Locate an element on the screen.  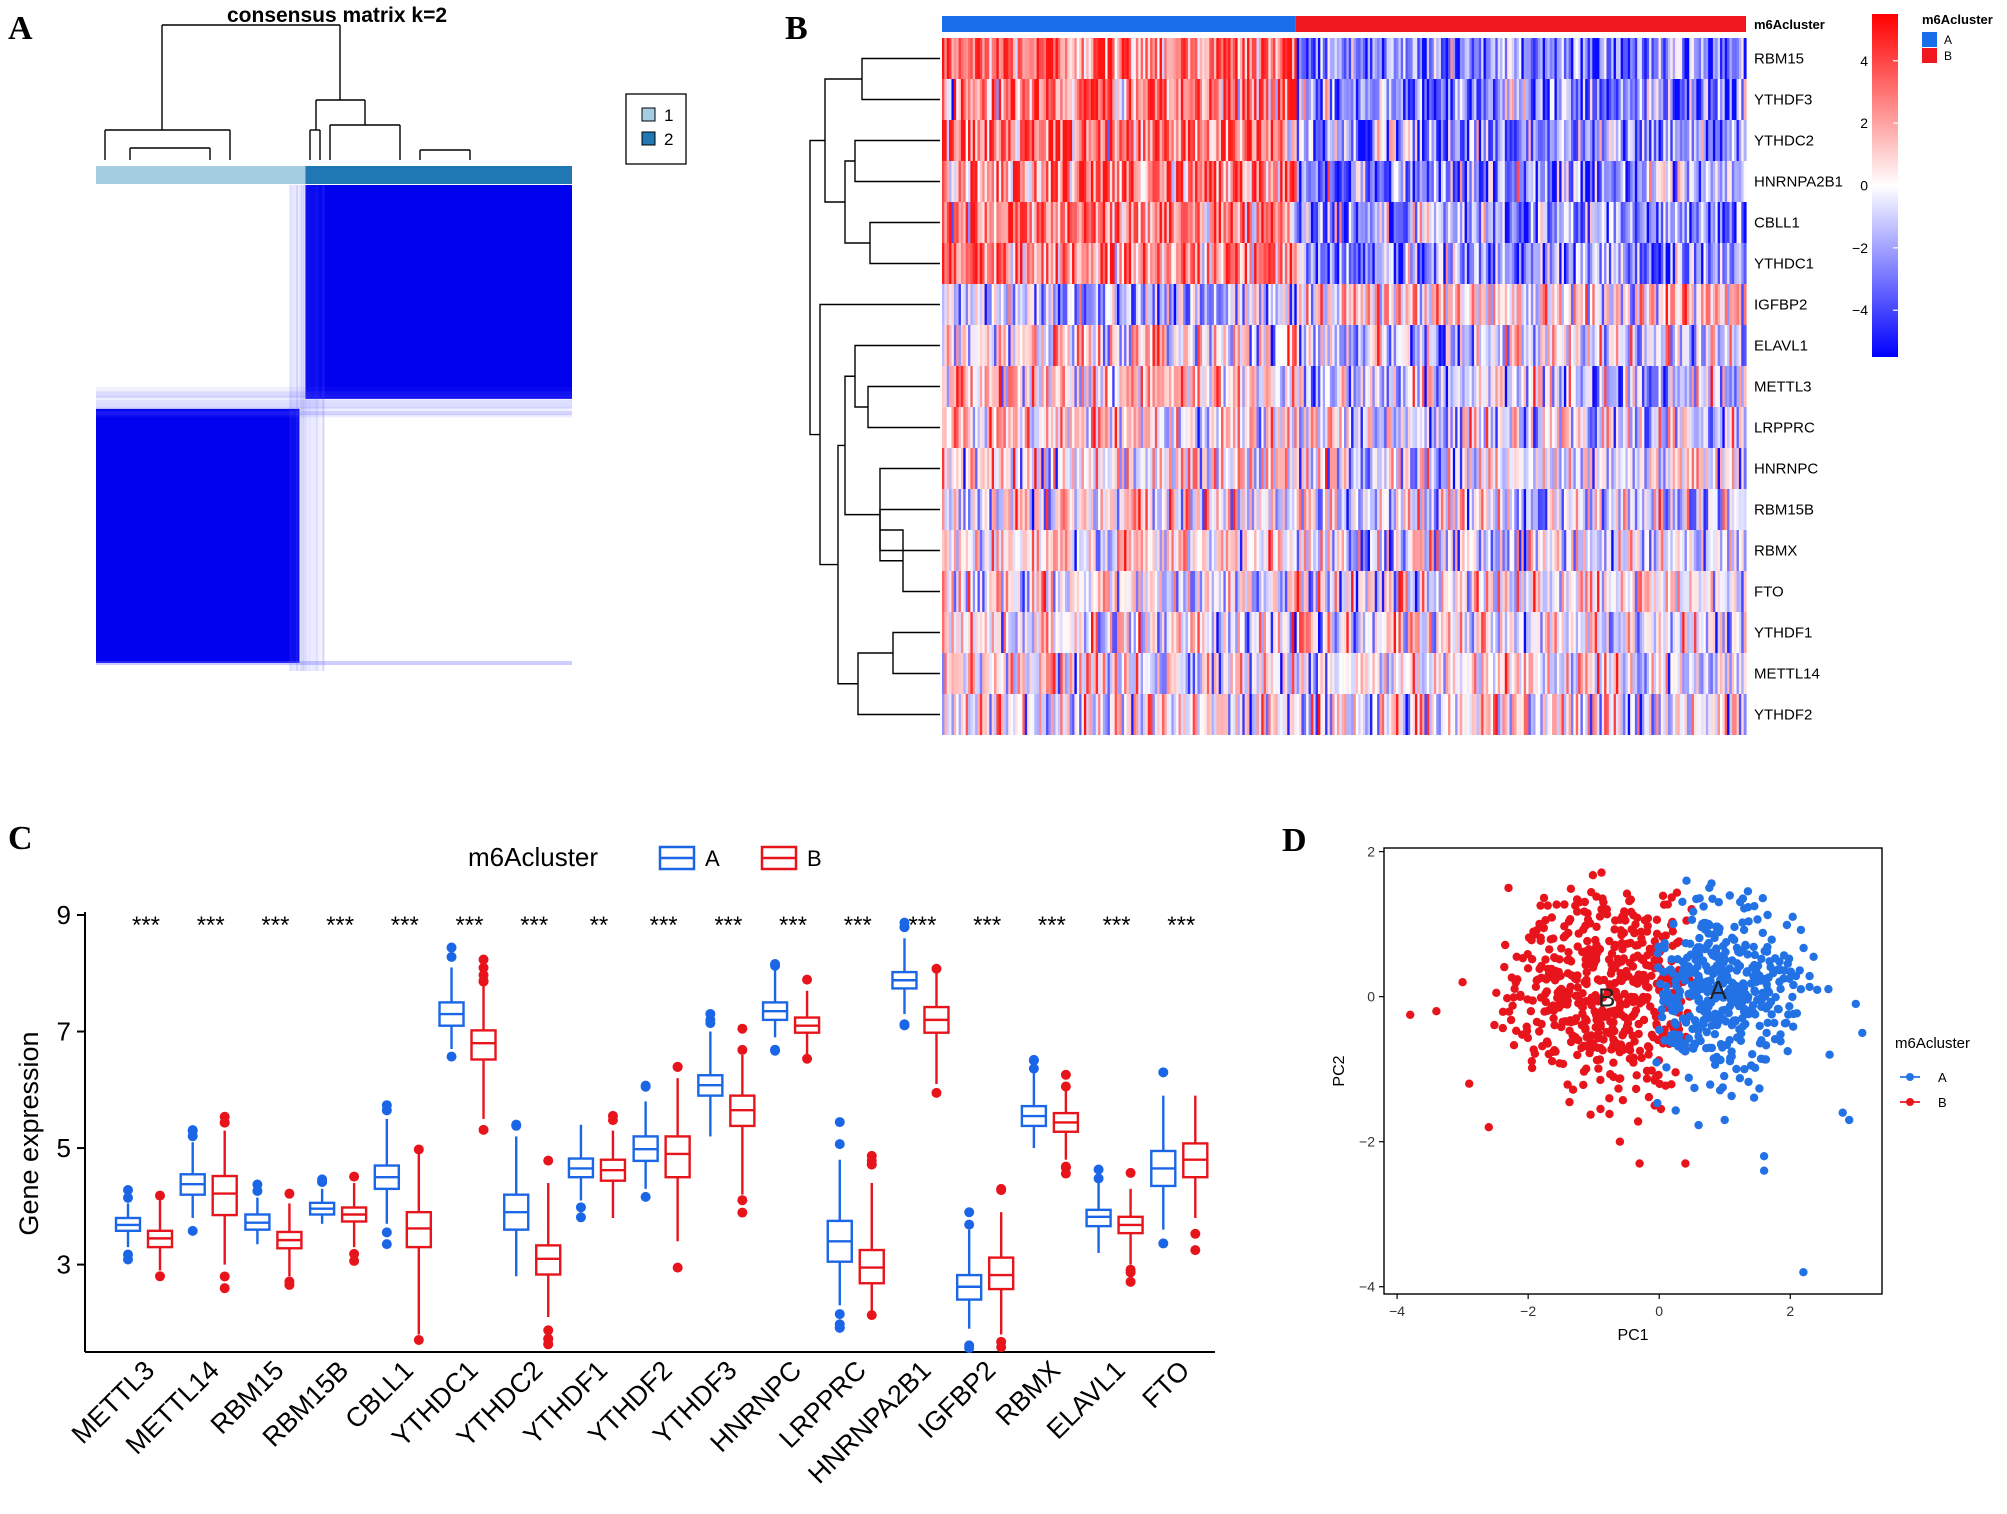
matrix-noise-row is located at coordinates (334, 394).